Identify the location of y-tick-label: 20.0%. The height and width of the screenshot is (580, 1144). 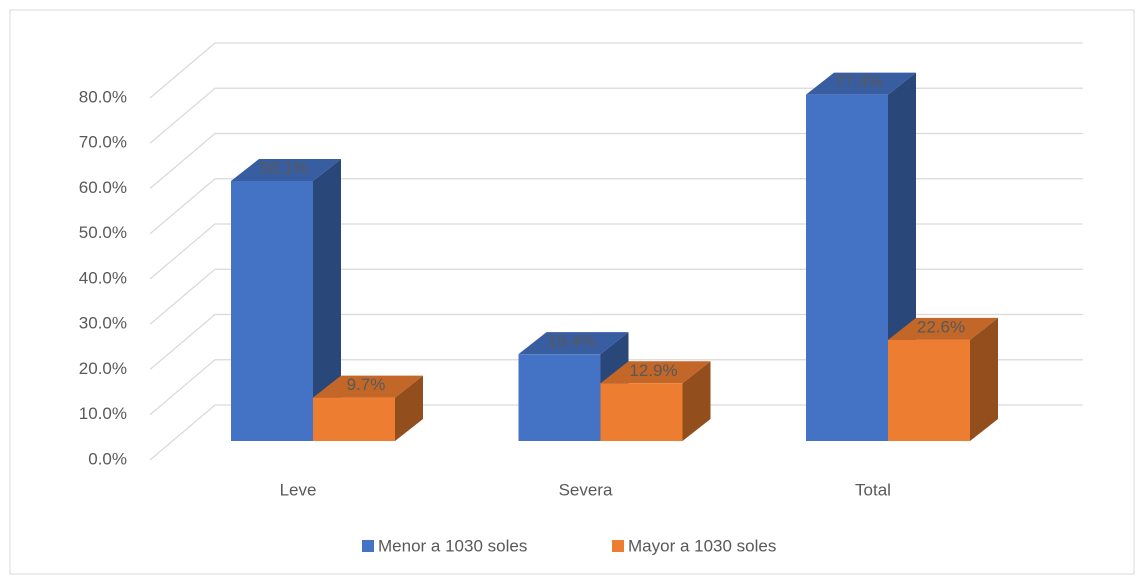
(103, 368).